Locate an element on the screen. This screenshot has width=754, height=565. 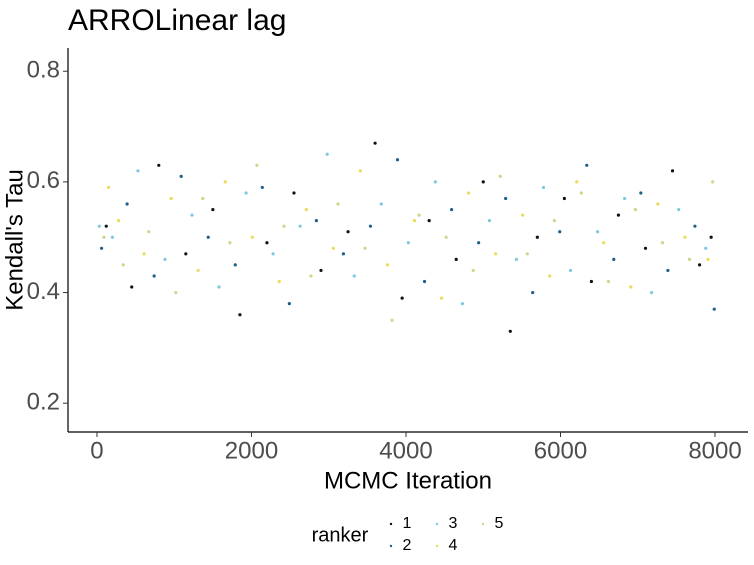
legend-label: 1 is located at coordinates (407, 523).